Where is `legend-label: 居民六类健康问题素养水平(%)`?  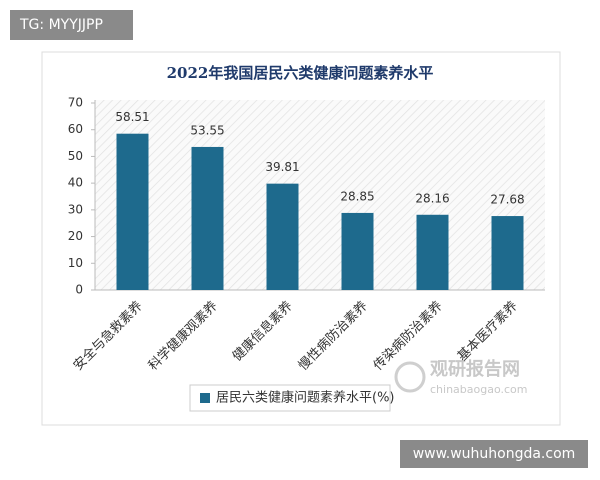 legend-label: 居民六类健康问题素养水平(%) is located at coordinates (305, 398).